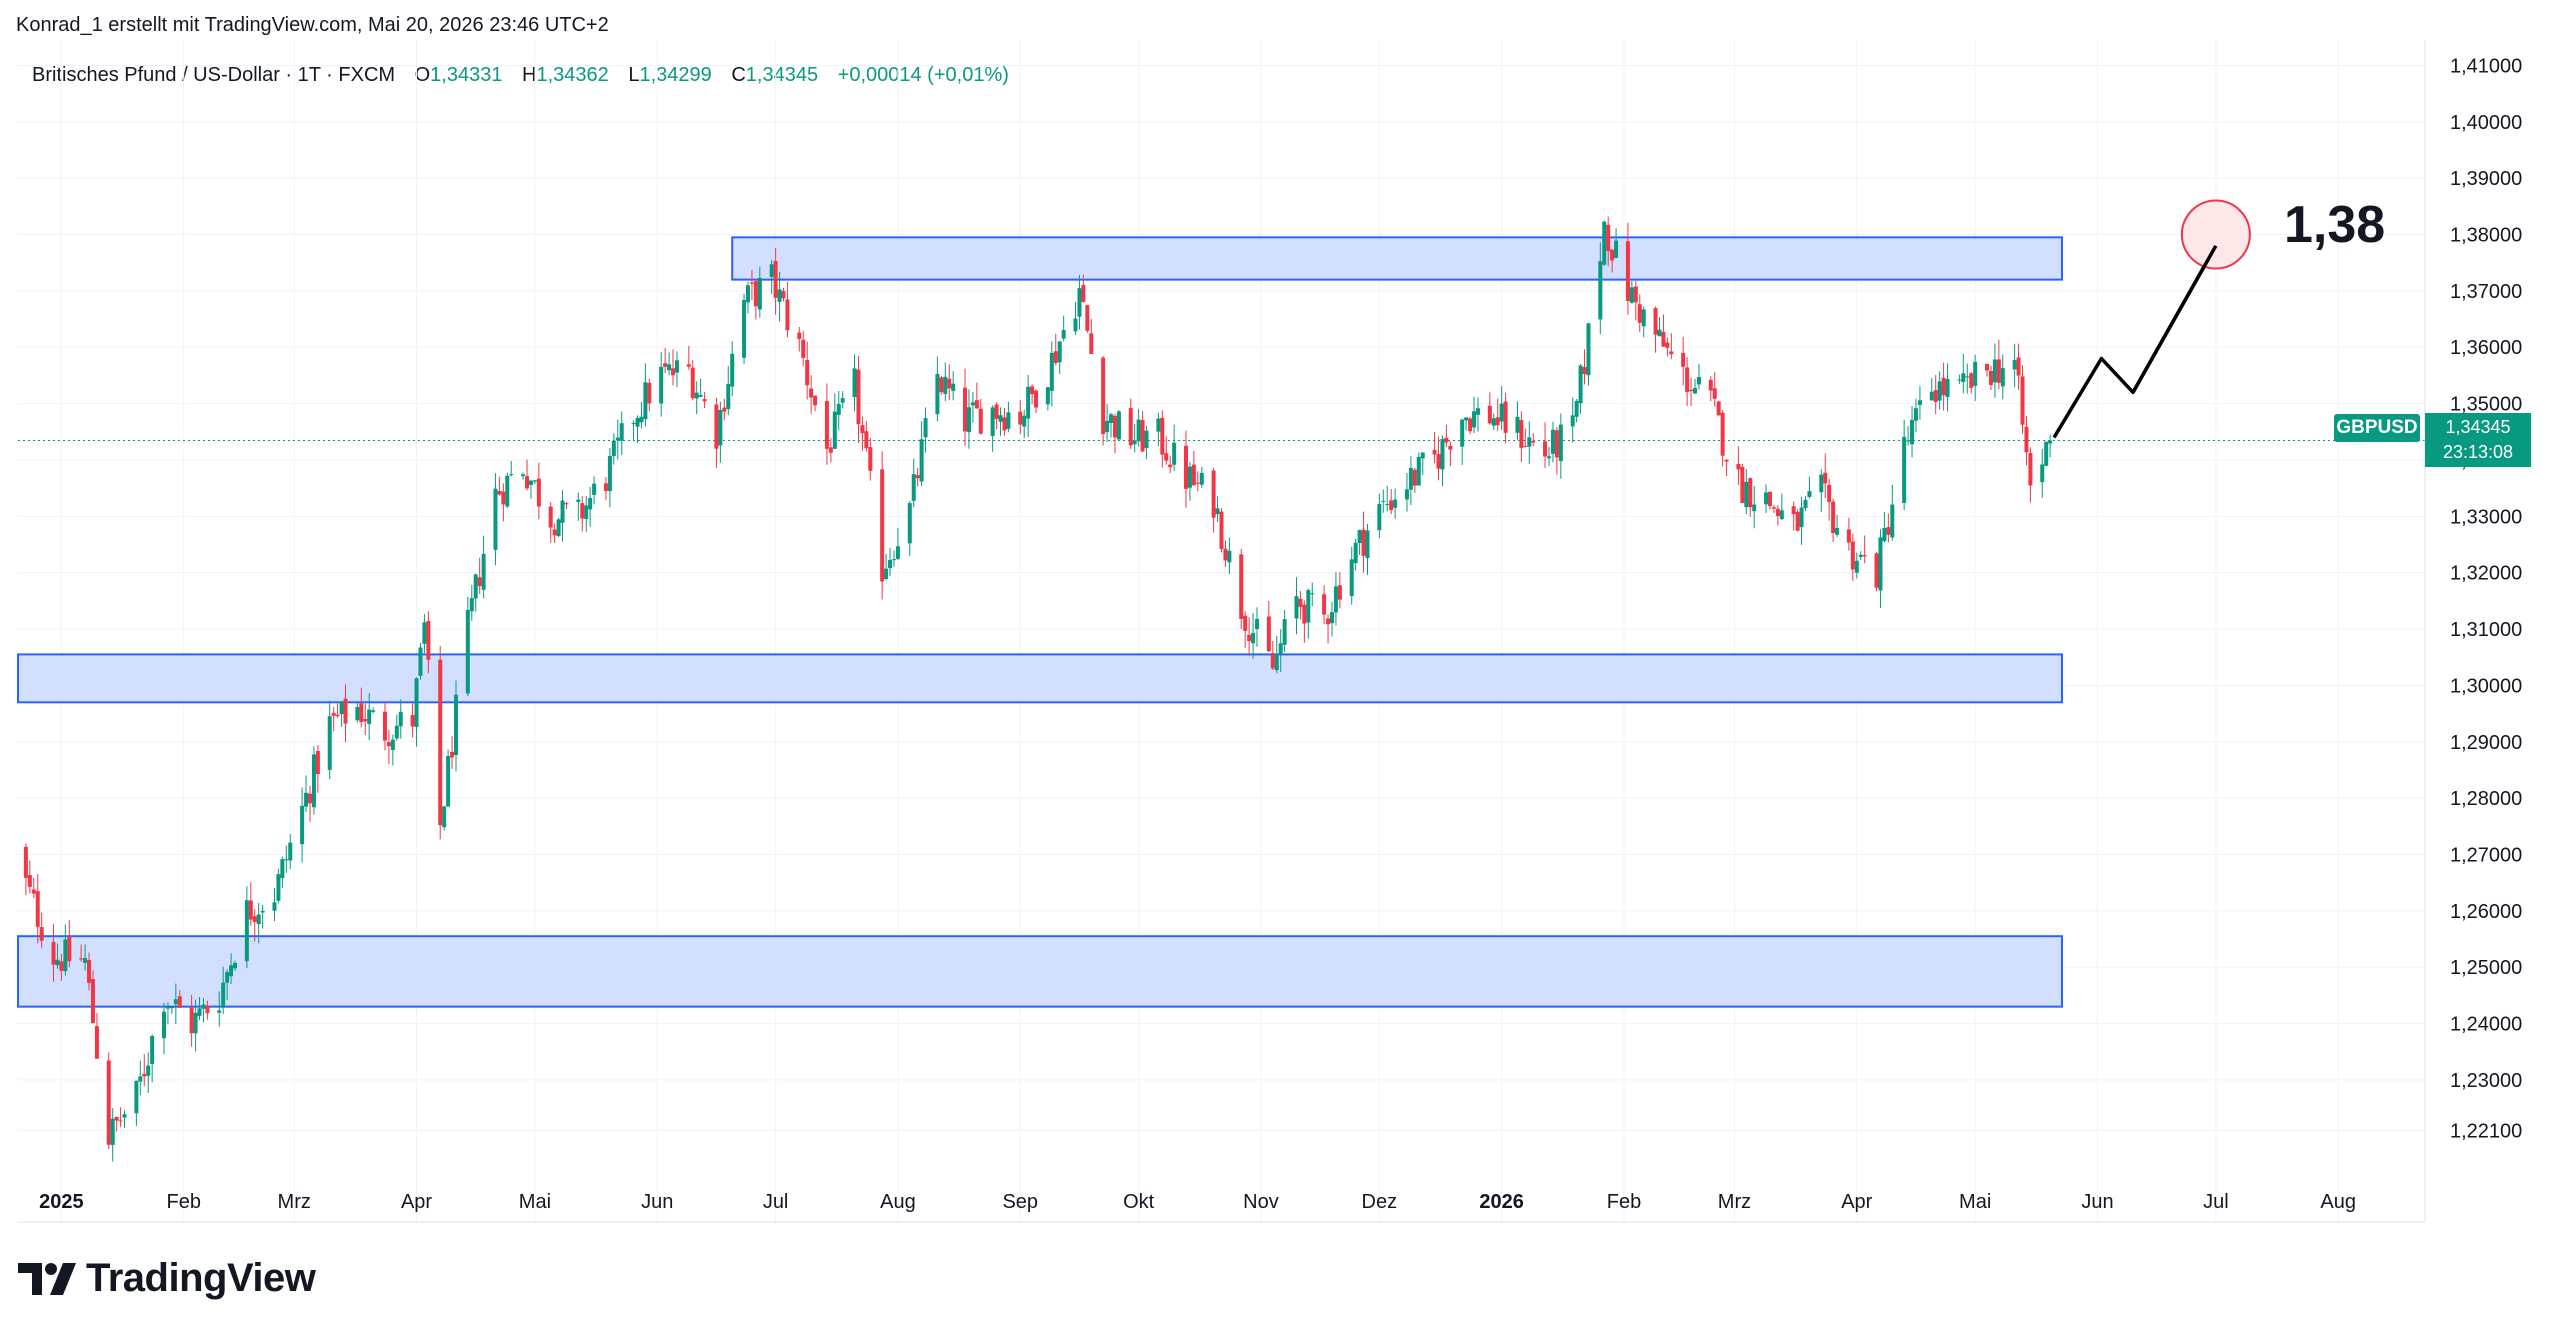 The image size is (2560, 1333). I want to click on tradingview-logo: TradingView, so click(167, 1278).